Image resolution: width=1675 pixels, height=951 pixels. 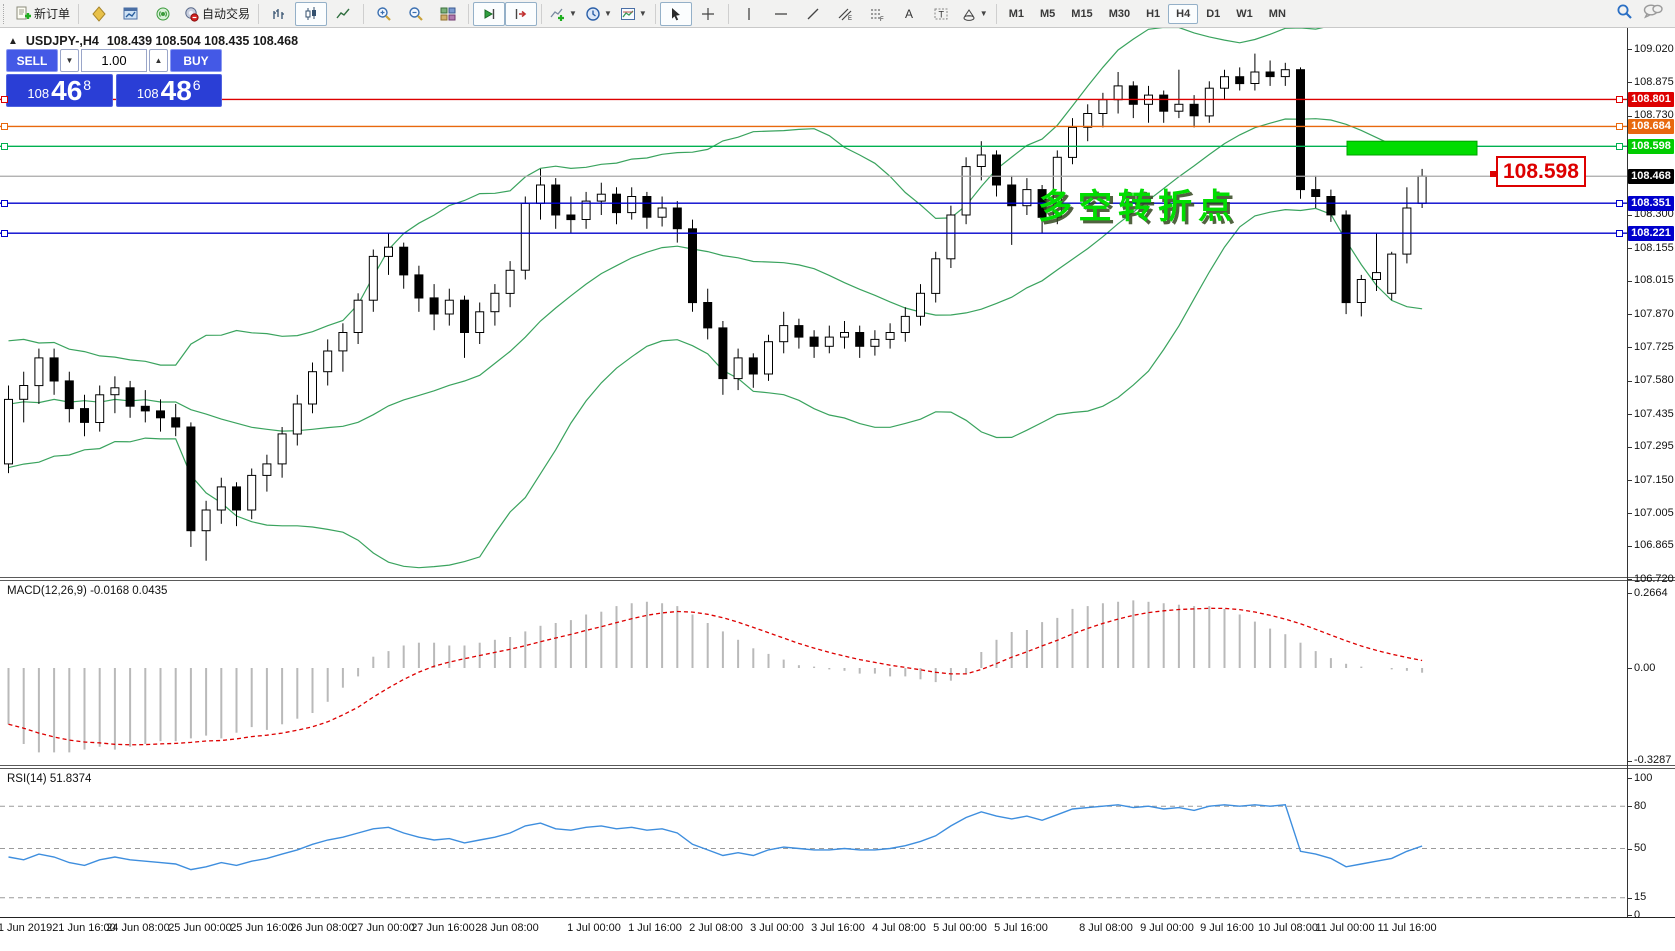 I want to click on price-tick-label: 108.300, so click(x=1654, y=214).